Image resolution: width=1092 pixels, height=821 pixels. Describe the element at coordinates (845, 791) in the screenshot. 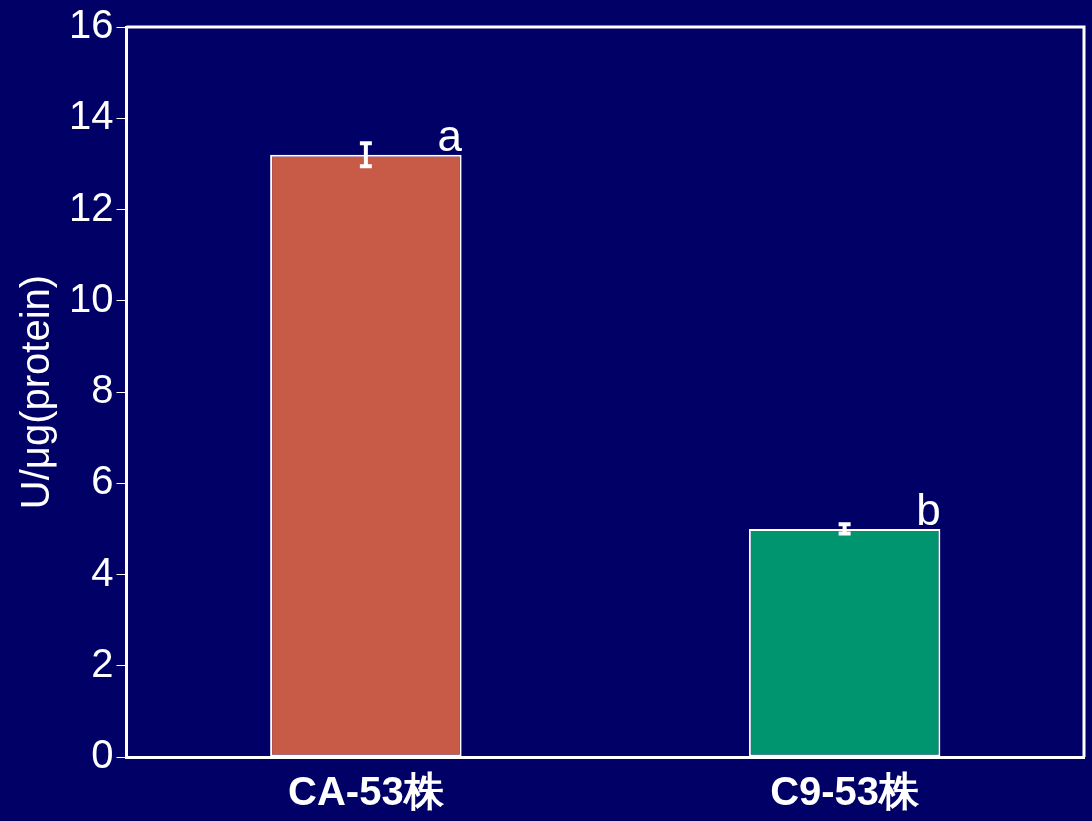

I see `x-tick-label: C9-53株` at that location.